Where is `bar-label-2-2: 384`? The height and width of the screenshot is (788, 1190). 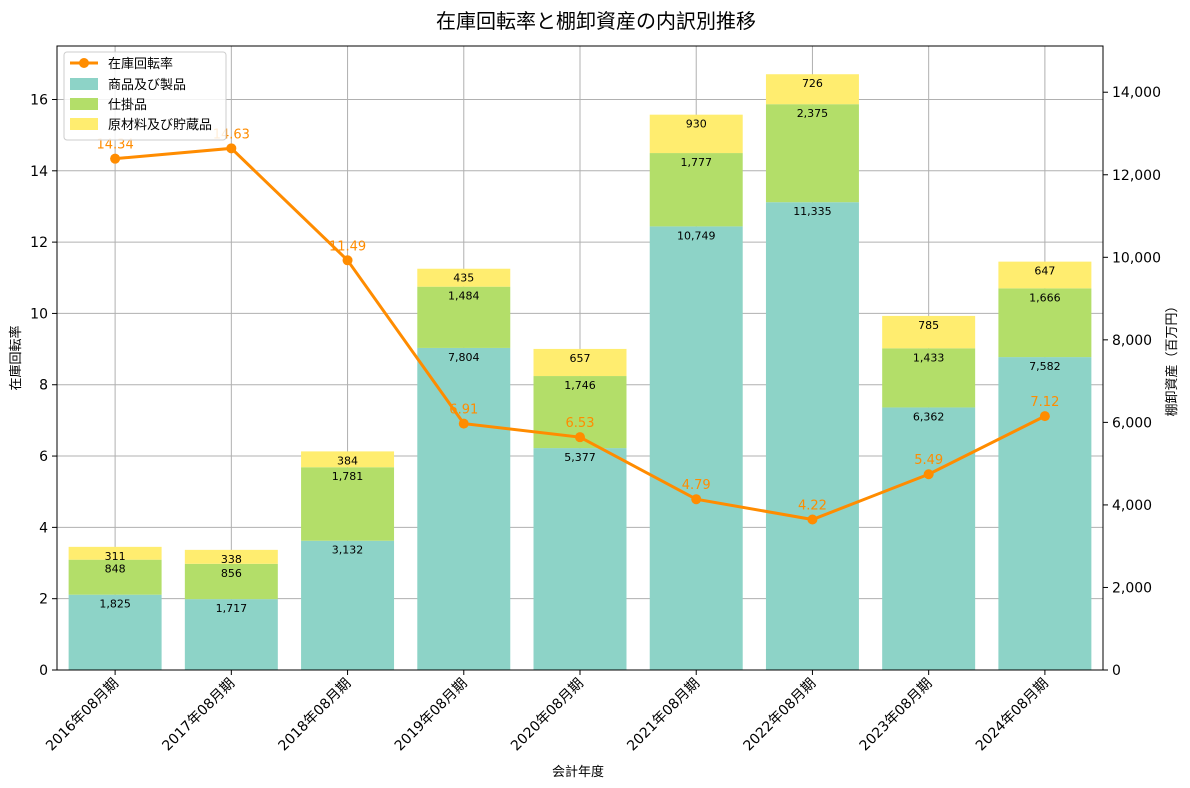 bar-label-2-2: 384 is located at coordinates (347, 460).